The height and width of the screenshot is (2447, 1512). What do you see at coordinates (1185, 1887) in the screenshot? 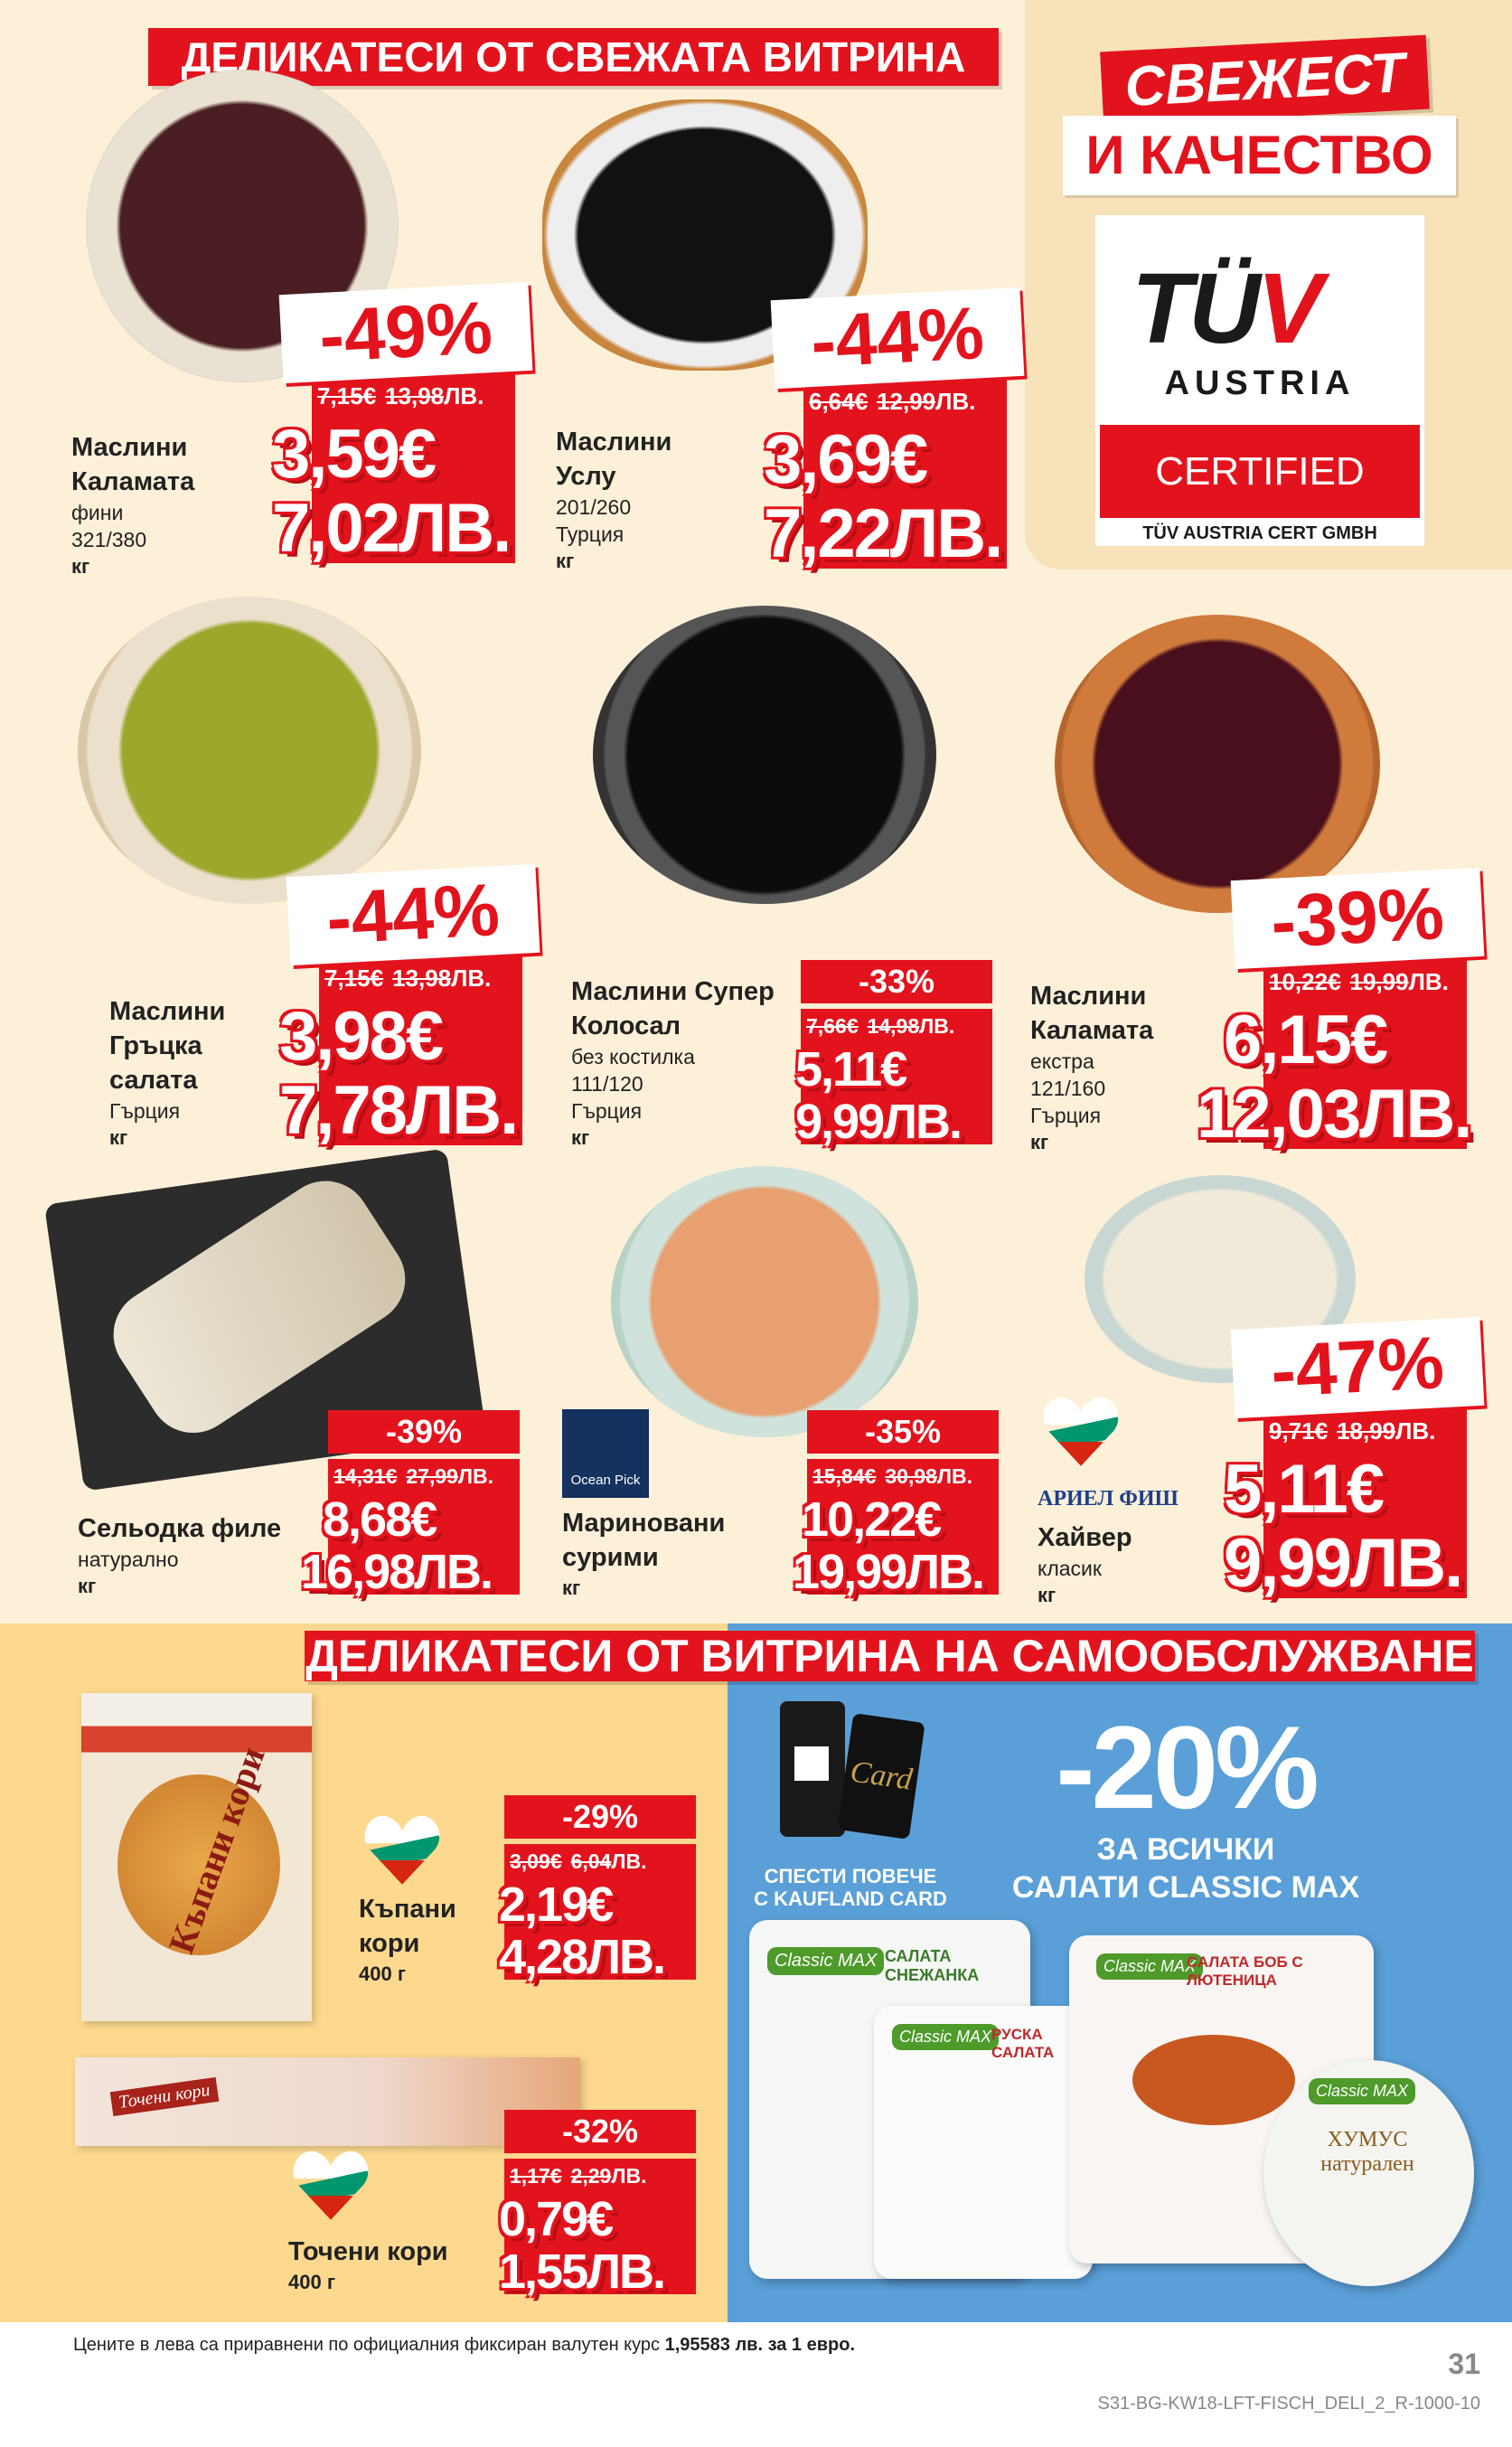
I see `classic-line-2: САЛАТИ CLASSIC MAX` at bounding box center [1185, 1887].